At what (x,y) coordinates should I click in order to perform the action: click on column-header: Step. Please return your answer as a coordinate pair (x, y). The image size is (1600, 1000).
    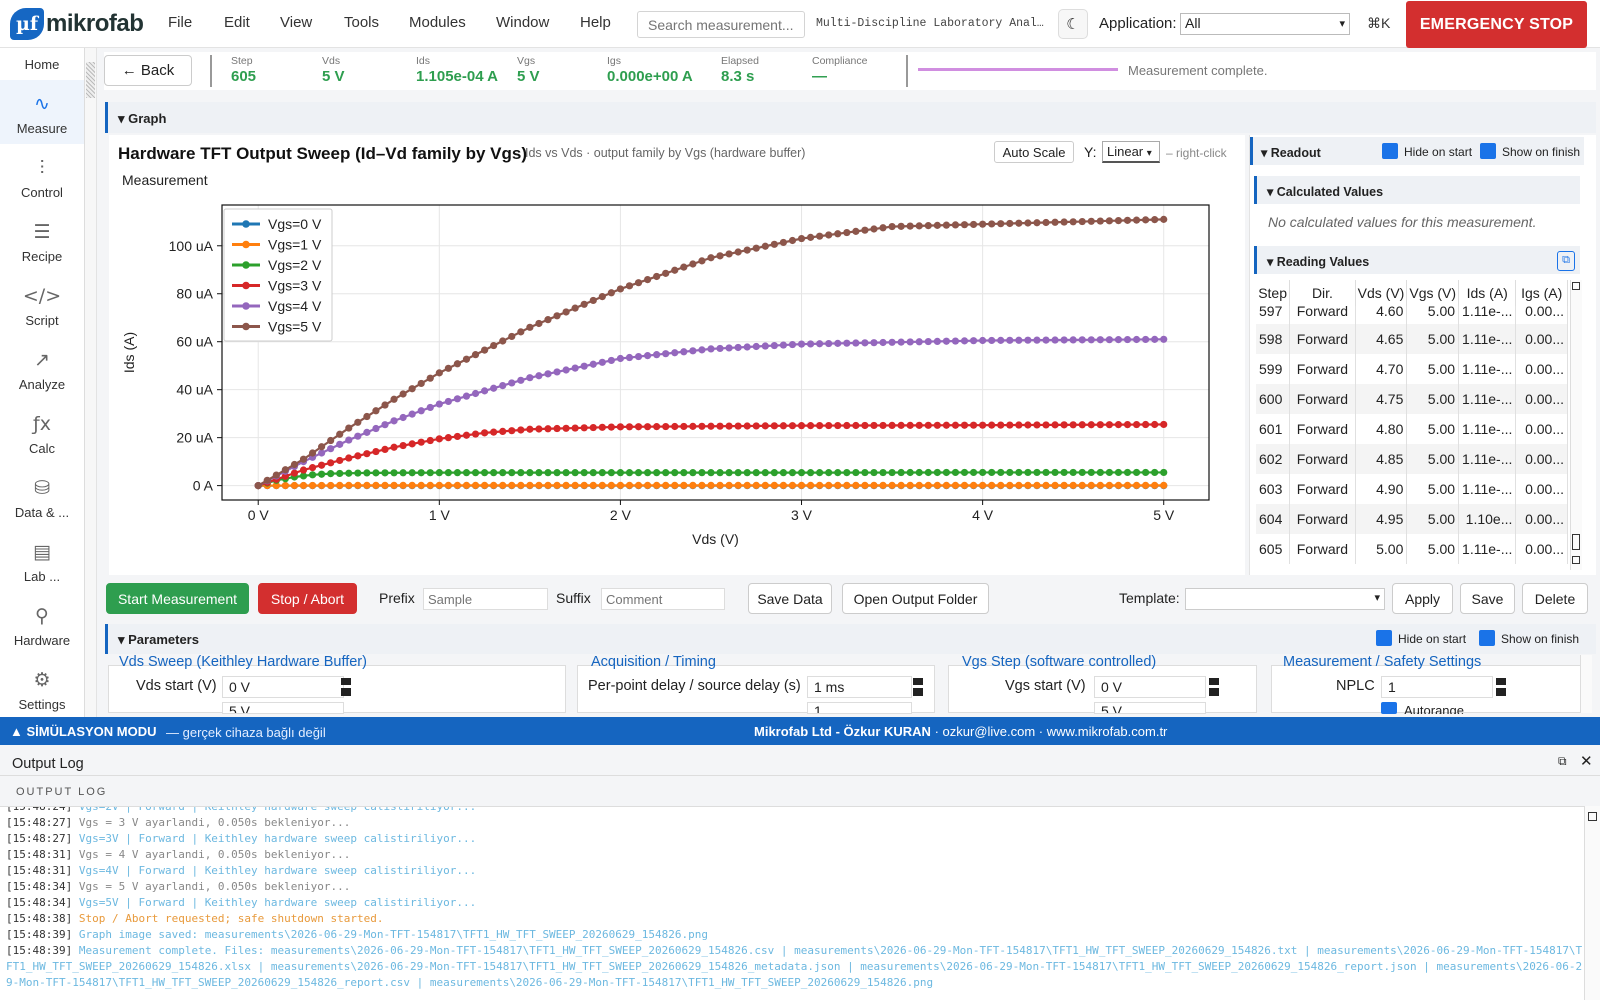
    Looking at the image, I should click on (1273, 293).